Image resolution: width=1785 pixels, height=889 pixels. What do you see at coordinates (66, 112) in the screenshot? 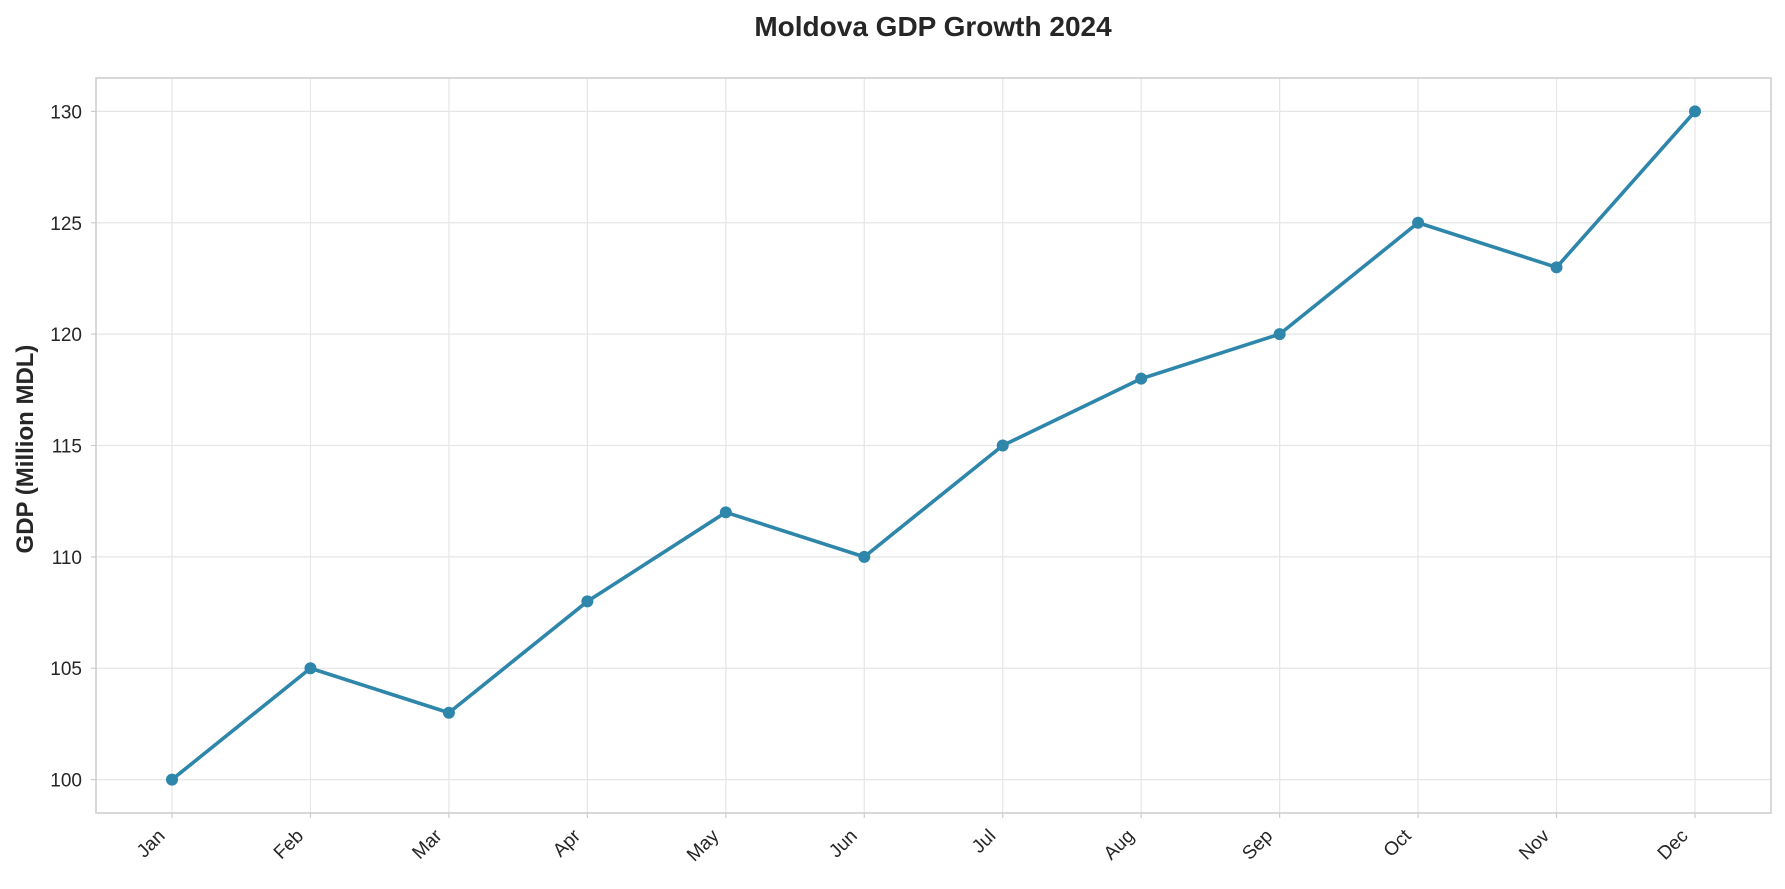
I see `y-tick-label: 130` at bounding box center [66, 112].